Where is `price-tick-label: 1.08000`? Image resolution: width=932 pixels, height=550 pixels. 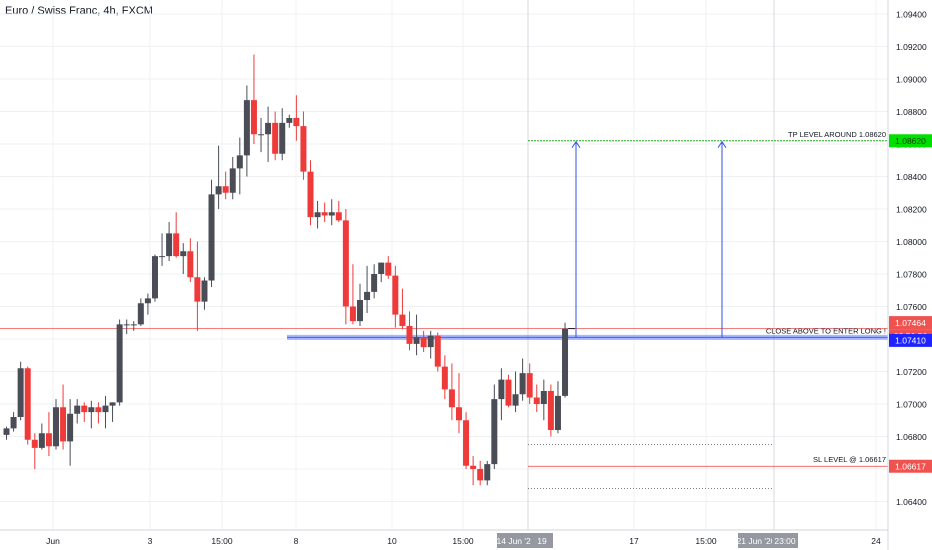
price-tick-label: 1.08000 is located at coordinates (911, 242).